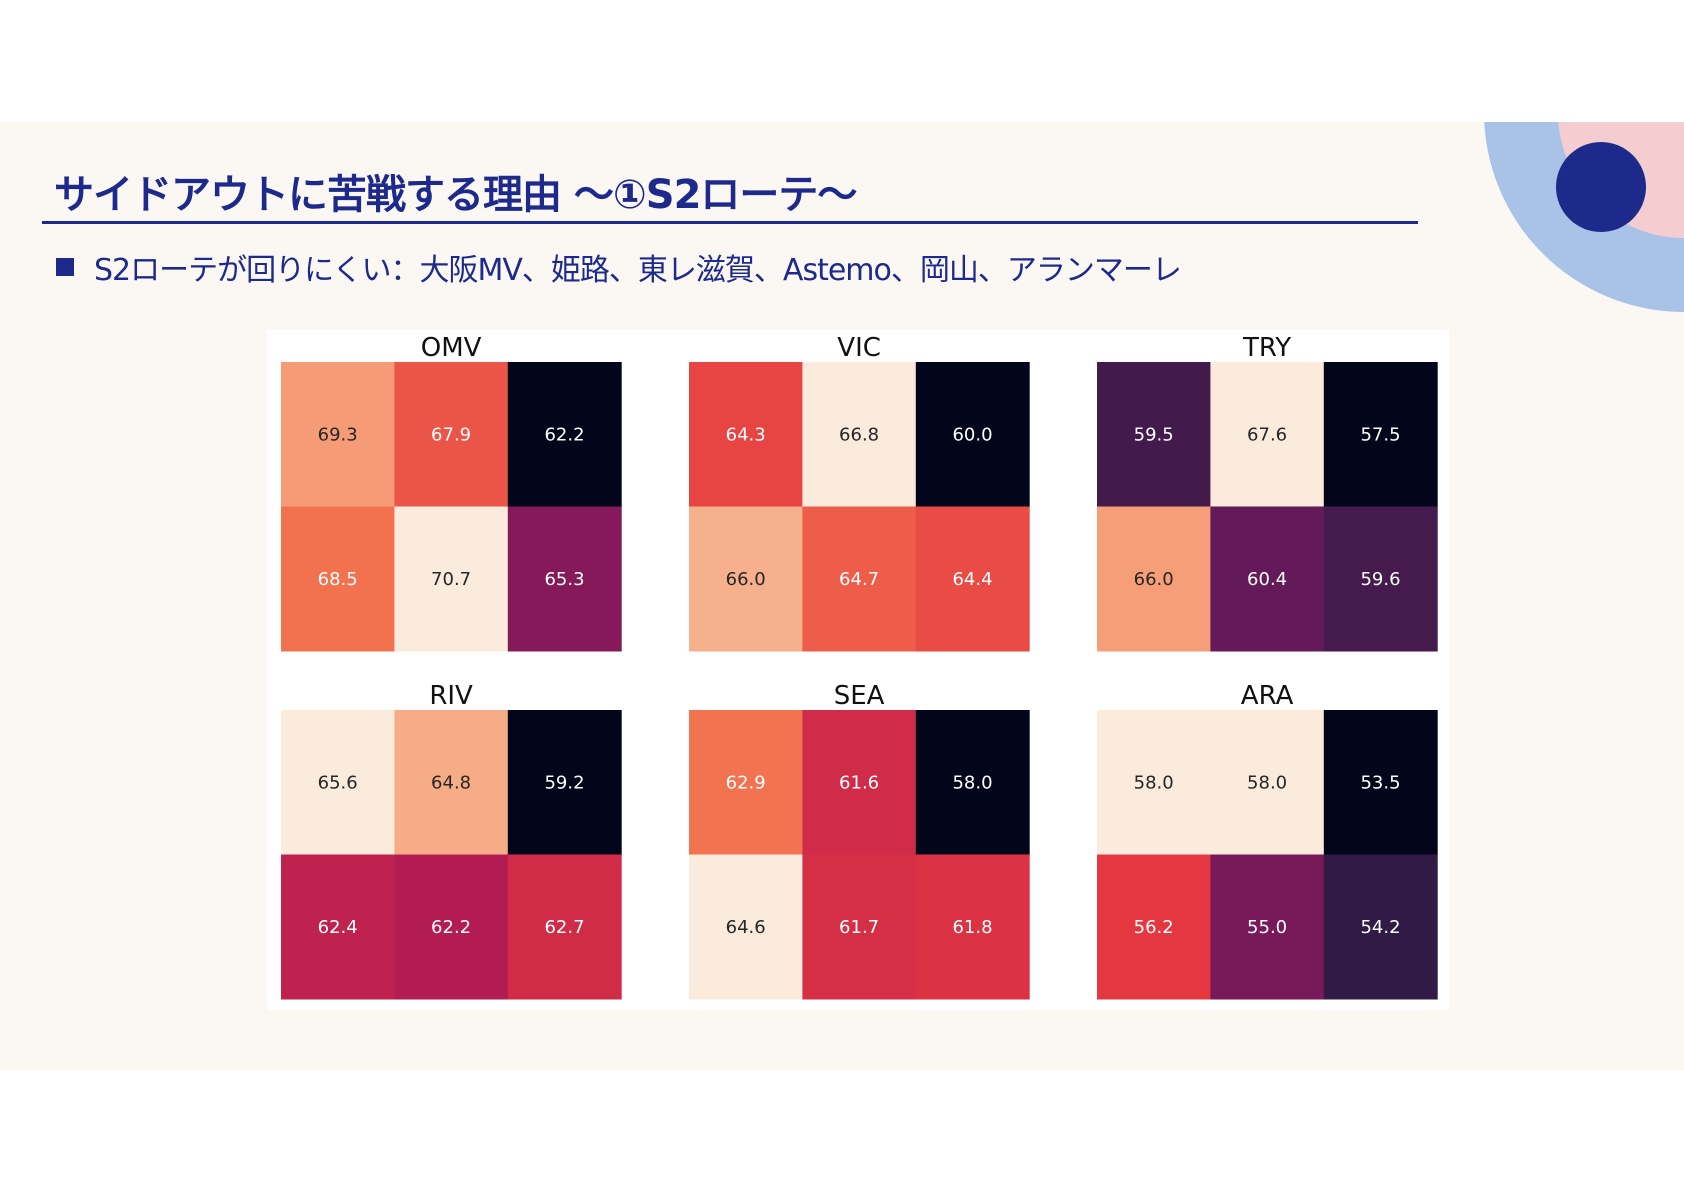 This screenshot has height=1191, width=1684. I want to click on heatmap-cell-label: 62.9, so click(746, 782).